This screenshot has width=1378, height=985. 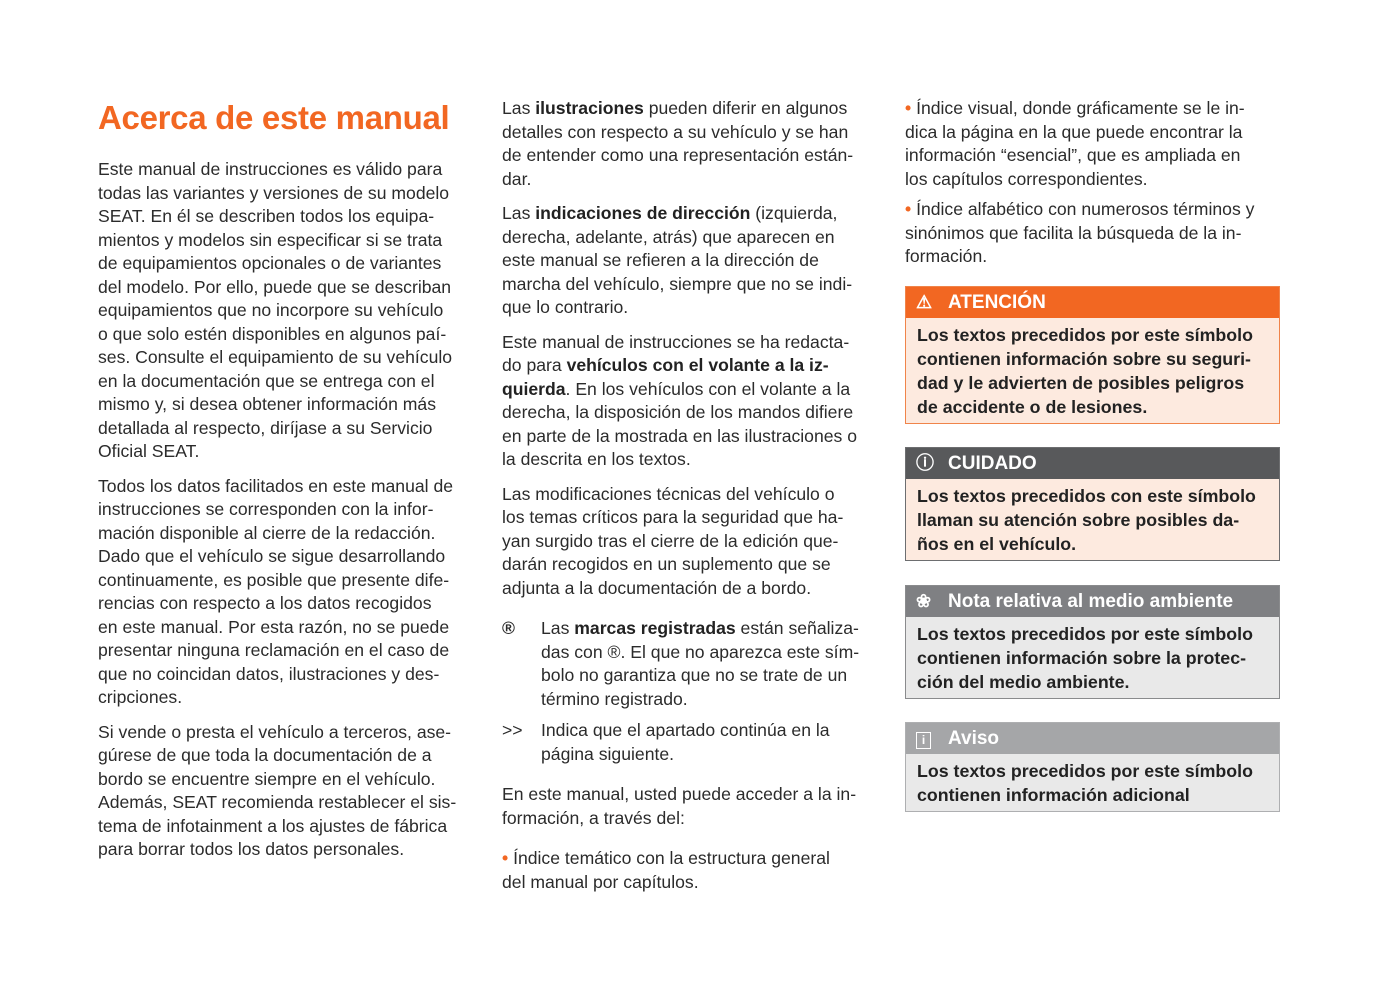 I want to click on bold-text: marcas registradas, so click(x=655, y=628).